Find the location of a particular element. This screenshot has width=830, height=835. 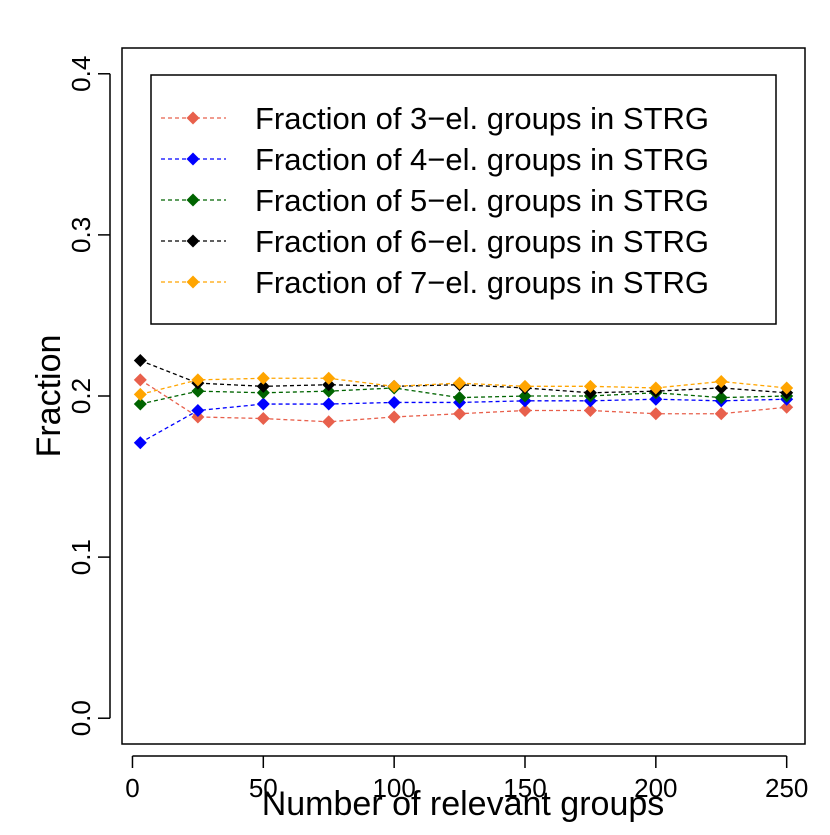

legend-item: Fraction of 5−el. groups in STRG is located at coordinates (435, 200).